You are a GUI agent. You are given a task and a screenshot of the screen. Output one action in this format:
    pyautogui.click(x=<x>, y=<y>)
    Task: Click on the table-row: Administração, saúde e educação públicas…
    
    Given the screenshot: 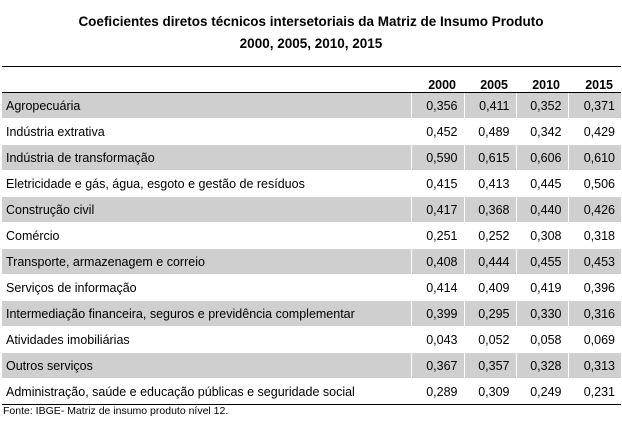 What is the action you would take?
    pyautogui.click(x=311, y=391)
    